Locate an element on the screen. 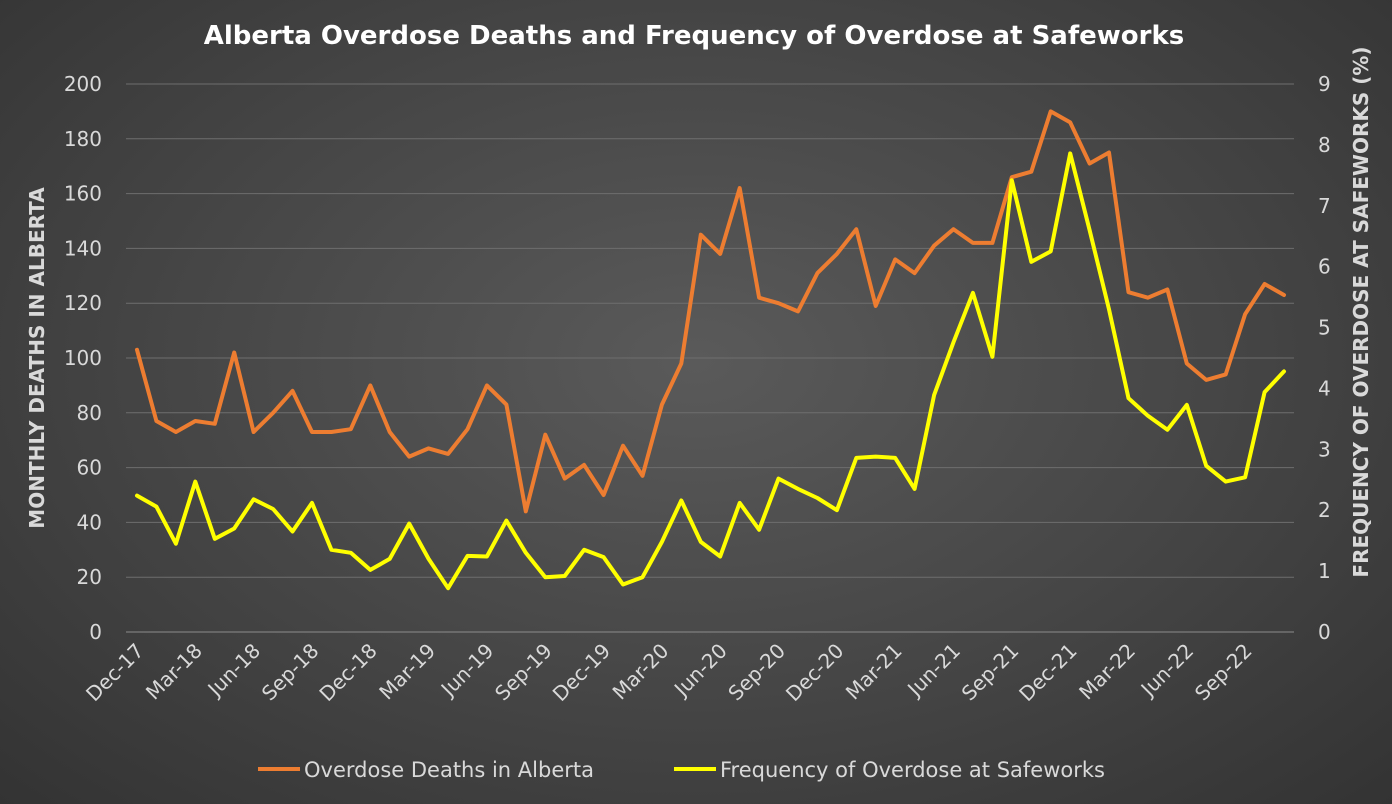 The height and width of the screenshot is (804, 1392). right-tick-label: 4 is located at coordinates (1324, 388).